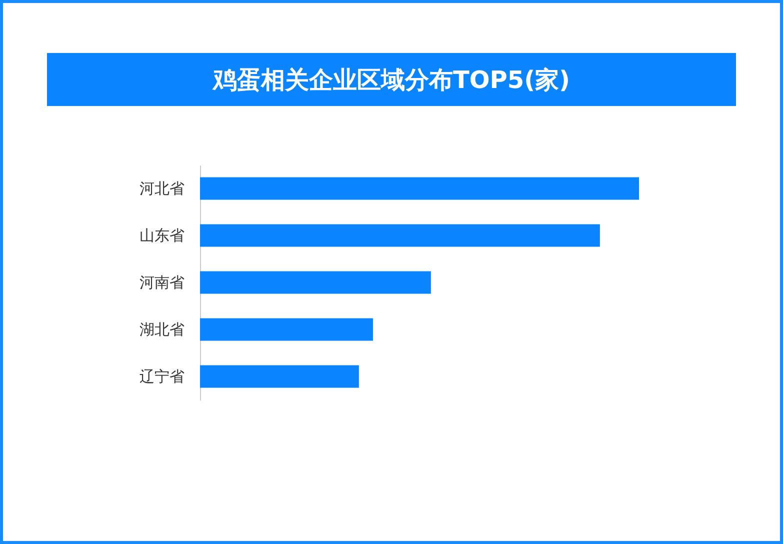 The width and height of the screenshot is (783, 544). I want to click on y-tick-label: 河北省, so click(162, 189).